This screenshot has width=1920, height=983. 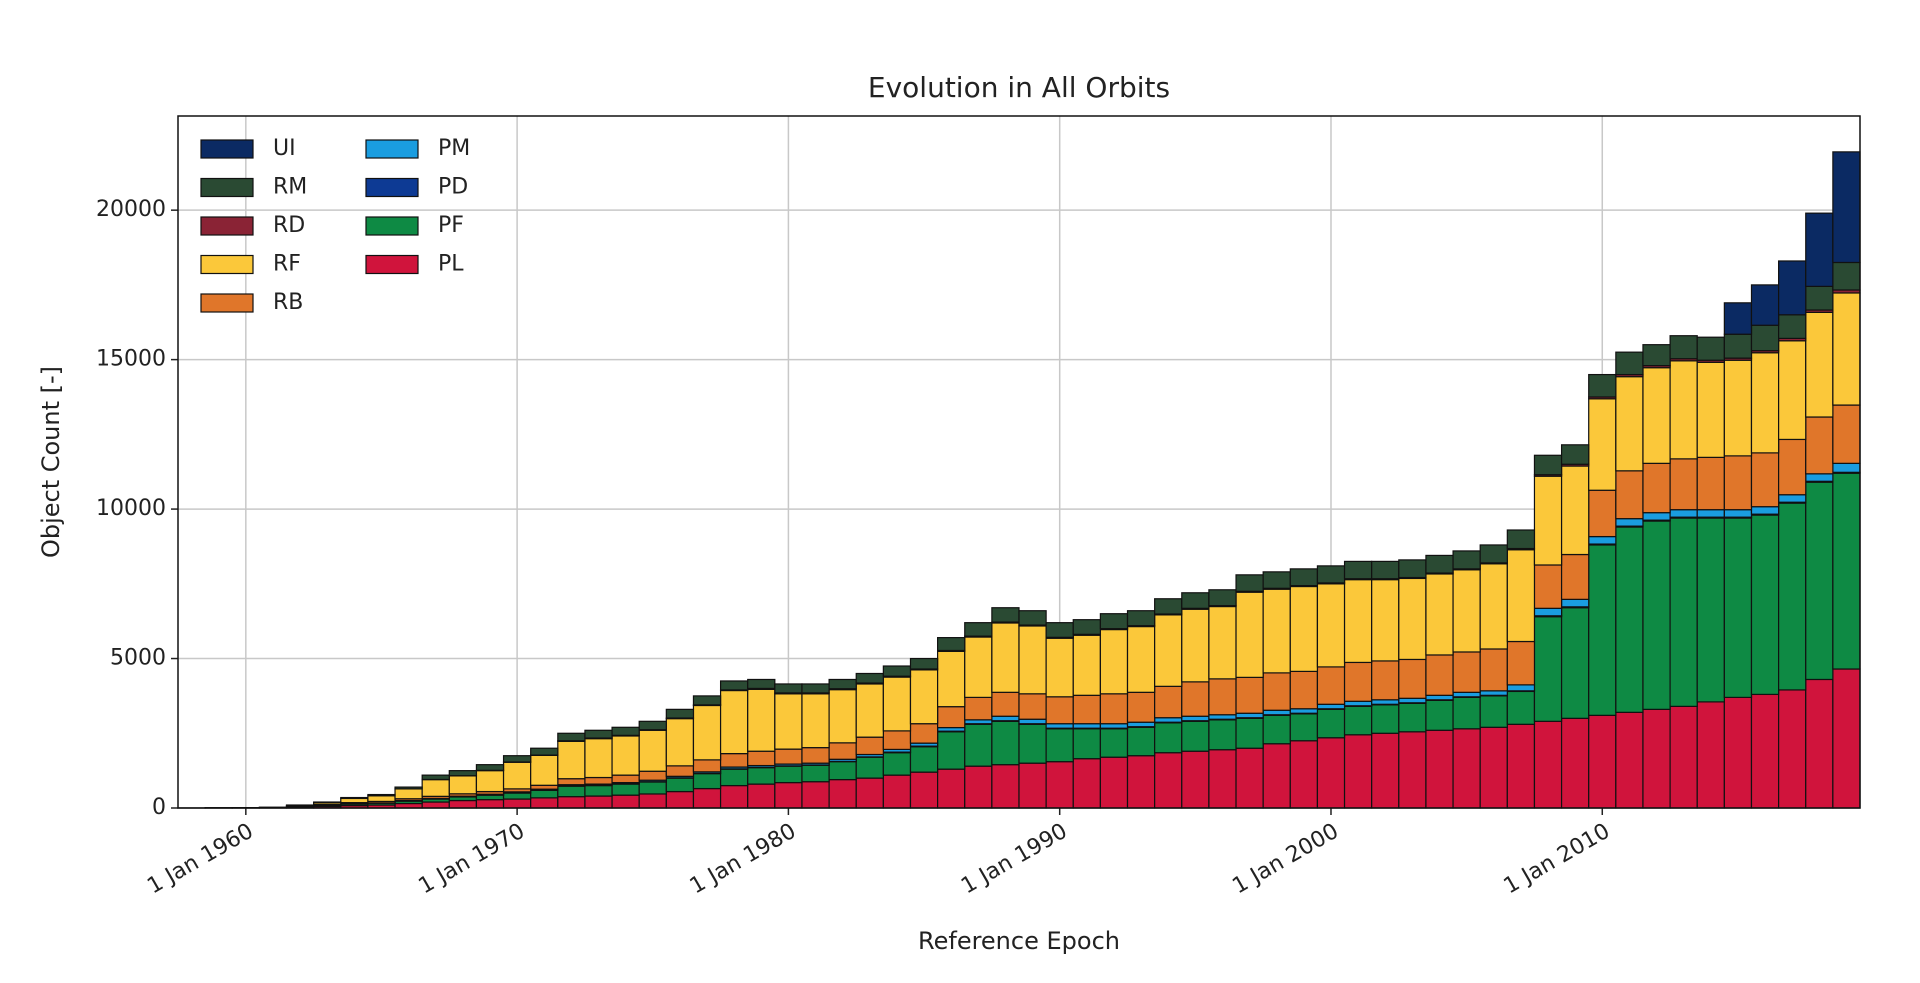 What do you see at coordinates (1014, 859) in the screenshot?
I see `x-tick-label: 1 Jan 1990` at bounding box center [1014, 859].